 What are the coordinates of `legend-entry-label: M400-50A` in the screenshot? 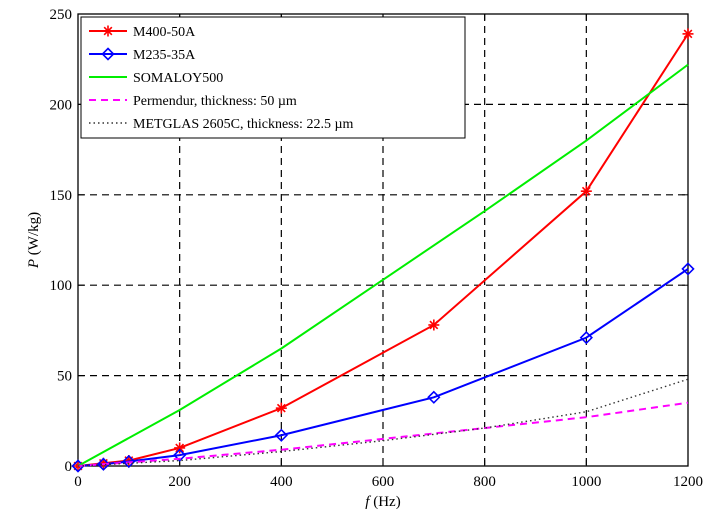 It's located at (164, 32).